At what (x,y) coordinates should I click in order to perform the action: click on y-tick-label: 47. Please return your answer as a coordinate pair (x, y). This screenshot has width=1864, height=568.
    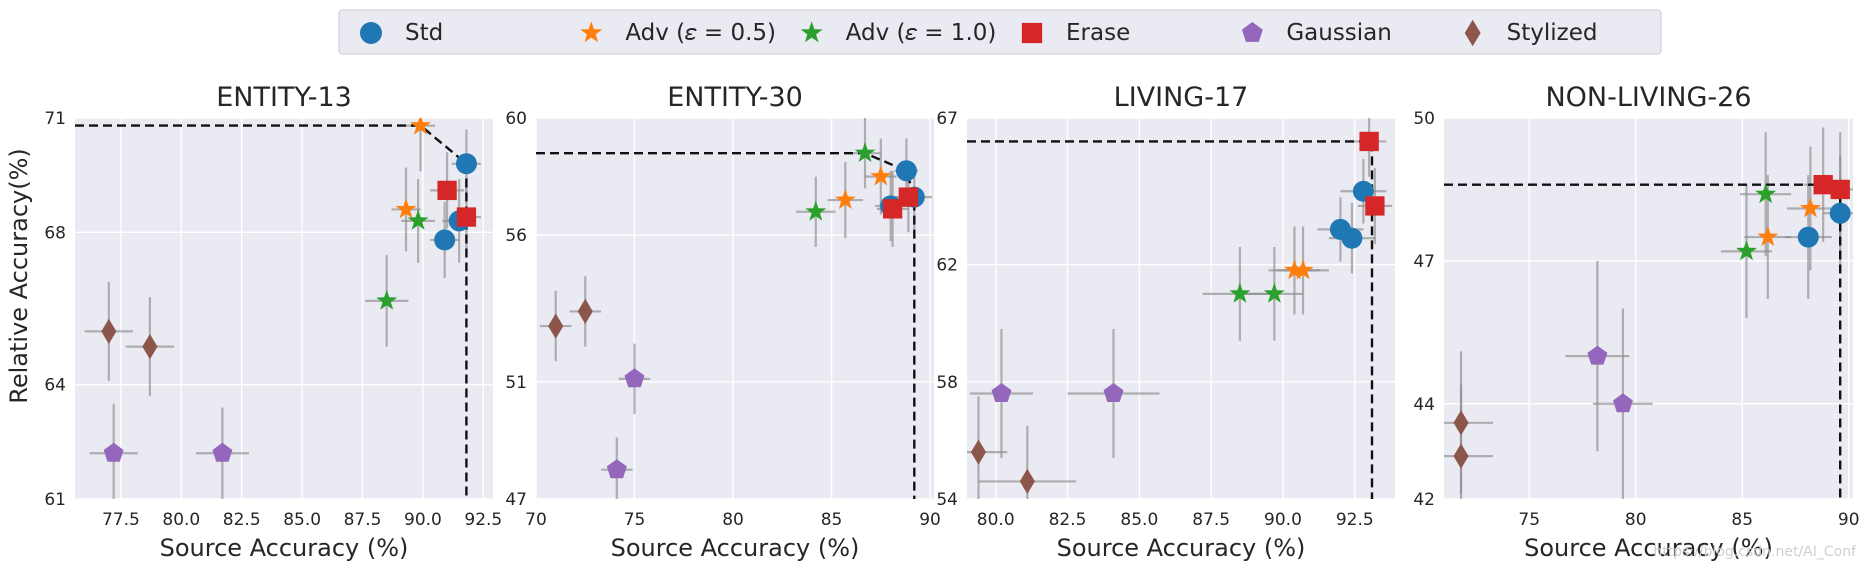
    Looking at the image, I should click on (516, 500).